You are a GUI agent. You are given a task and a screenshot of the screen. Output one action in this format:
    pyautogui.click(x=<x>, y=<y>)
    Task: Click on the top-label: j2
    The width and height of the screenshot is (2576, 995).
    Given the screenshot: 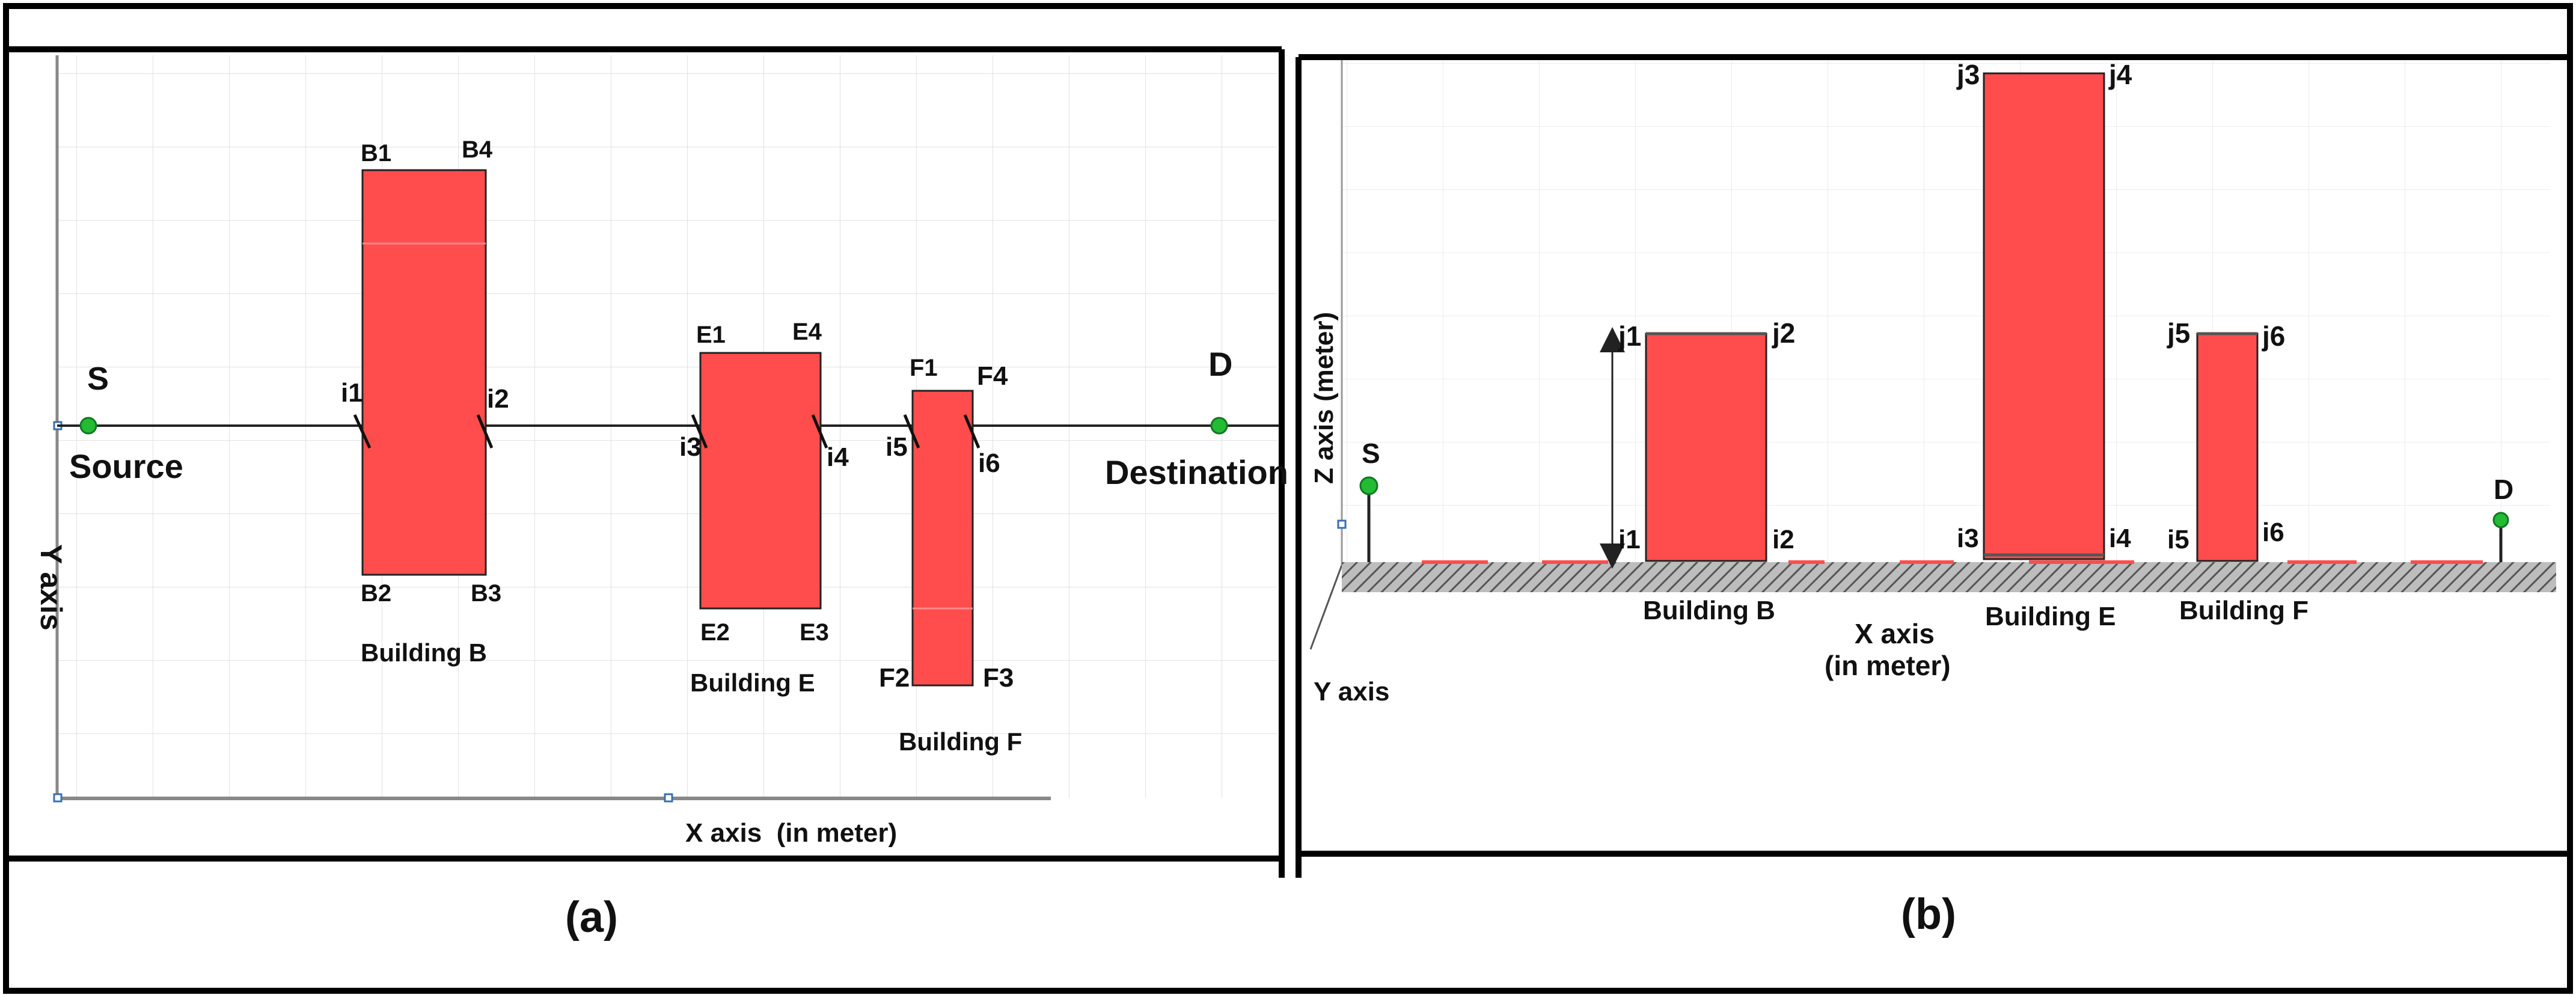 What is the action you would take?
    pyautogui.click(x=1783, y=333)
    